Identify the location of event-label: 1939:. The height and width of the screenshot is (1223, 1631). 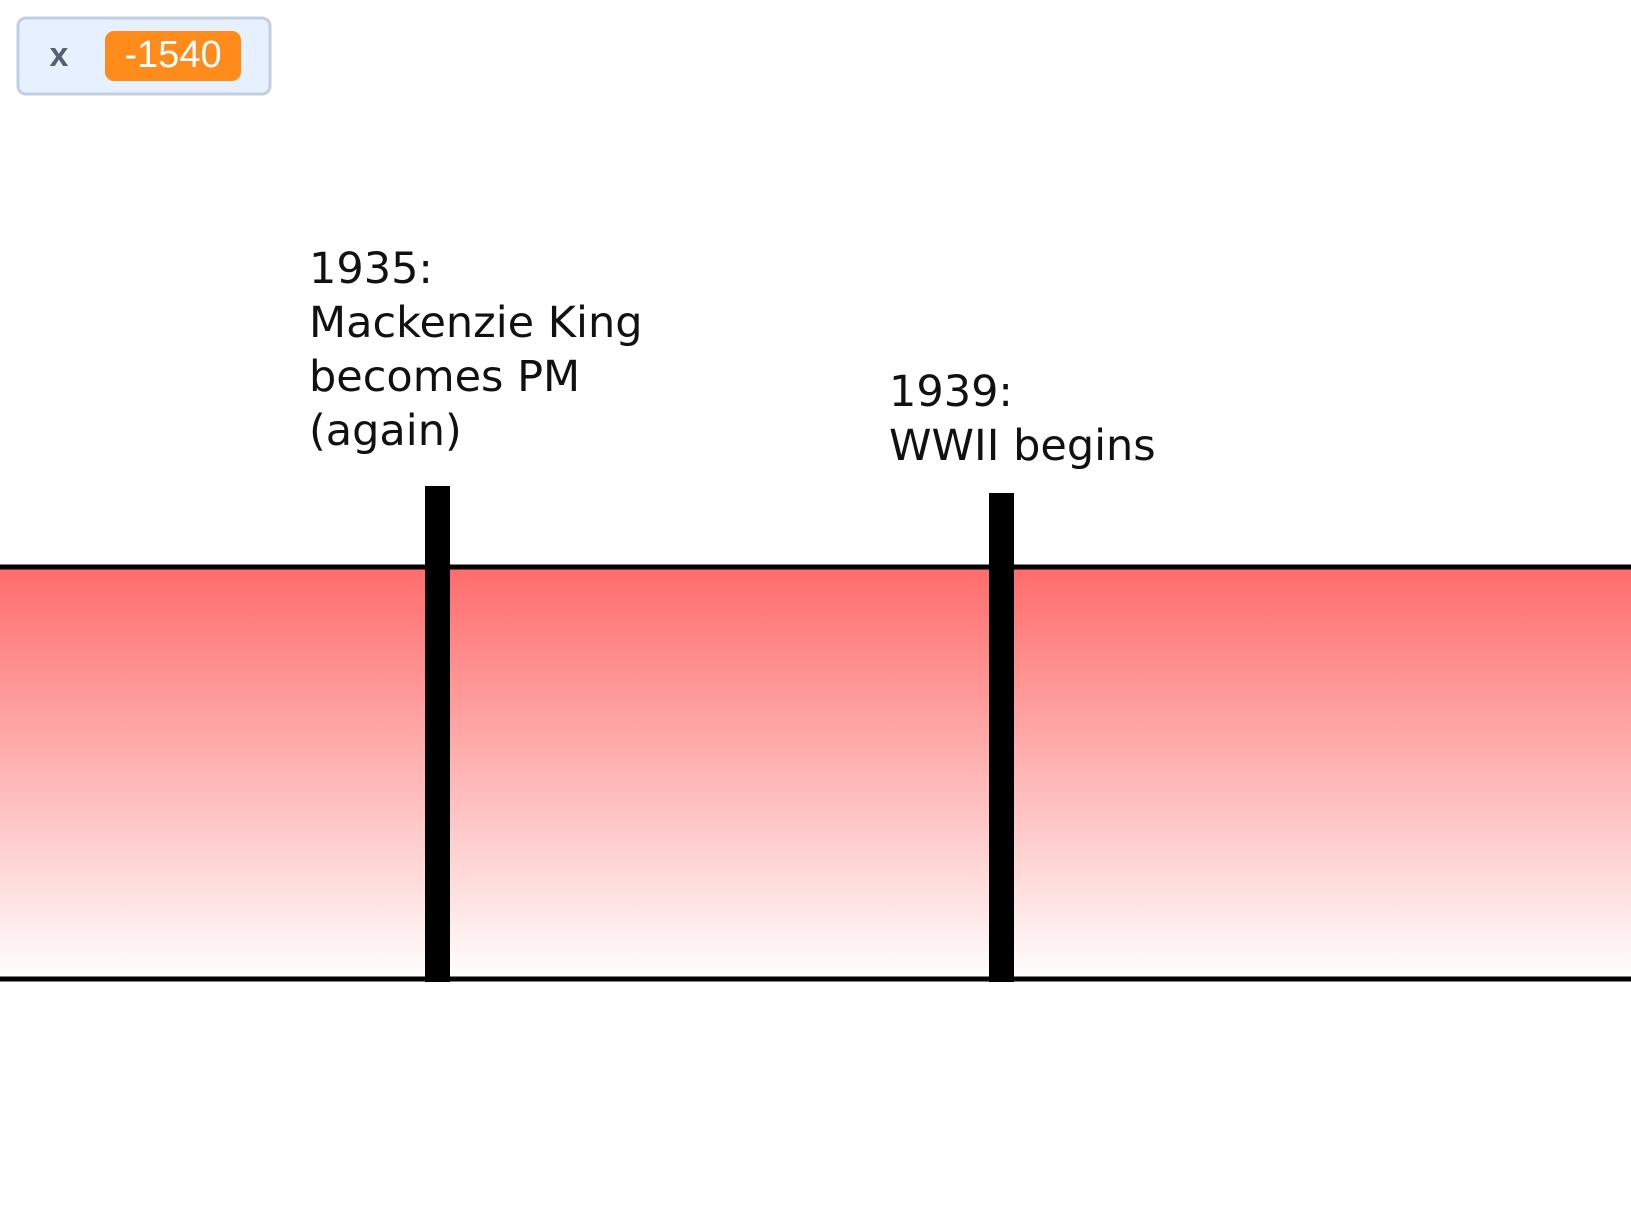
(951, 392).